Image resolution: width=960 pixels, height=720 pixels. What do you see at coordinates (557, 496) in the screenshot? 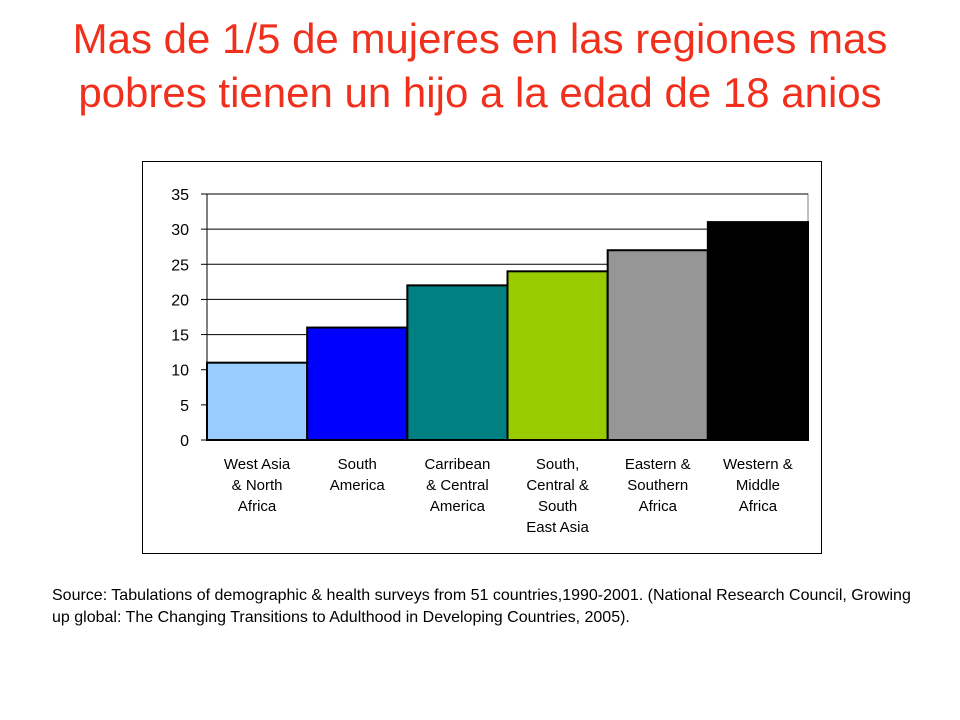
I see `x-tick-label: South, Central & South East Asia` at bounding box center [557, 496].